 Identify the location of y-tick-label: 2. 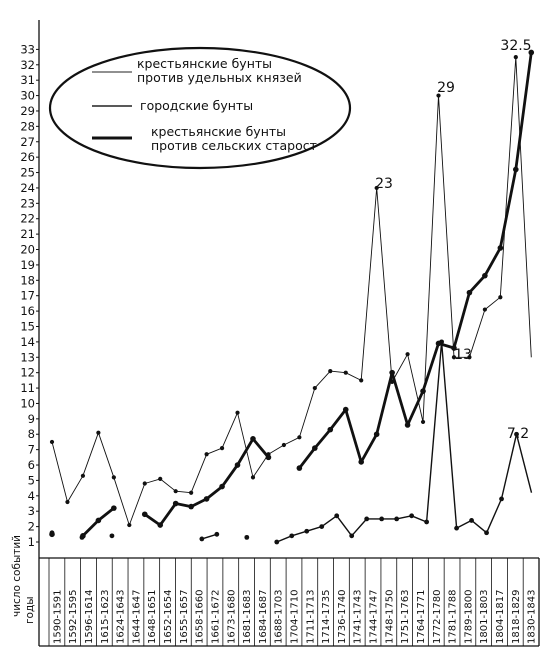
(31, 527).